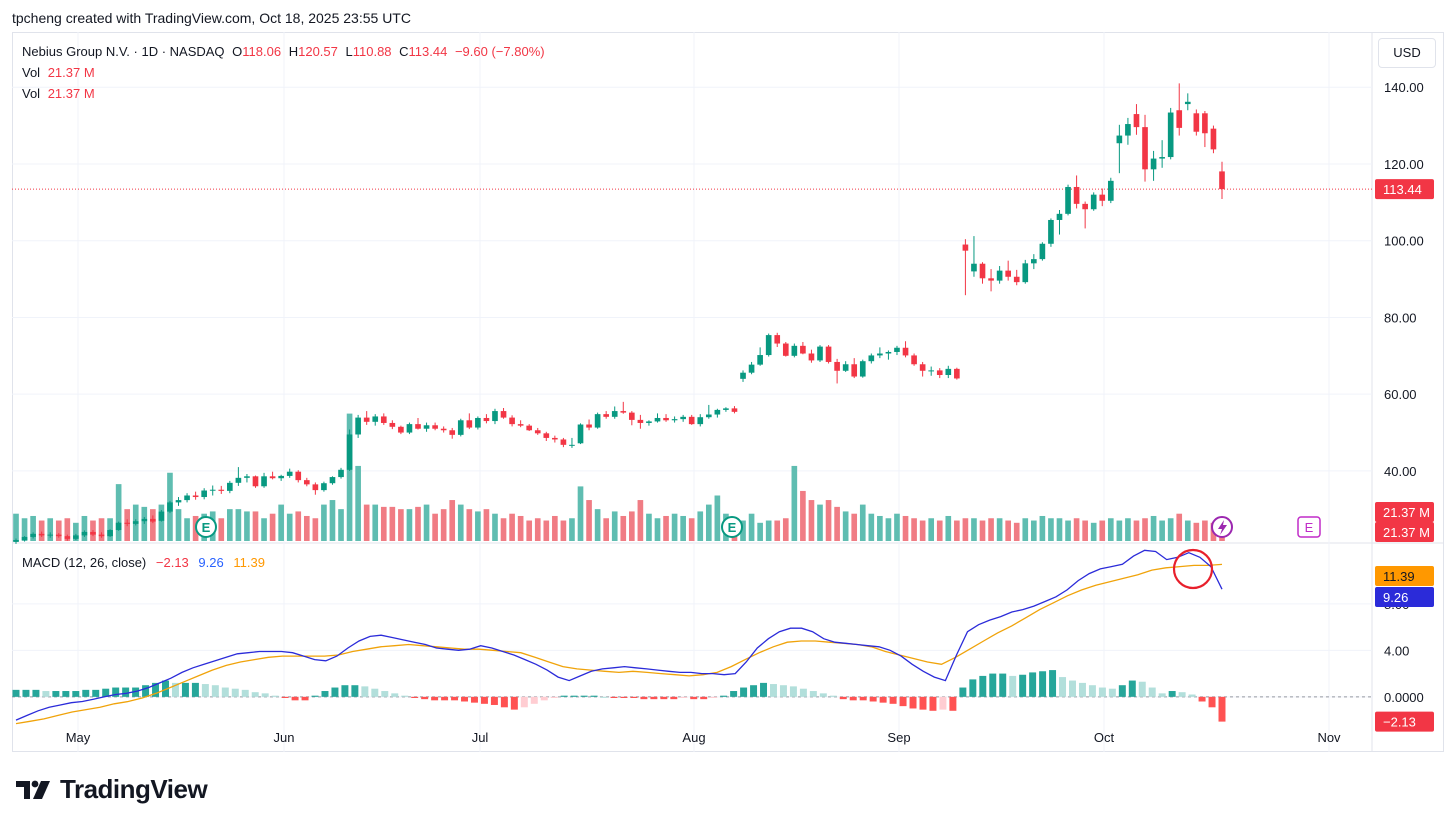 This screenshot has width=1456, height=826. Describe the element at coordinates (84, 562) in the screenshot. I see `macd-title: MACD (12, 26, close)` at that location.